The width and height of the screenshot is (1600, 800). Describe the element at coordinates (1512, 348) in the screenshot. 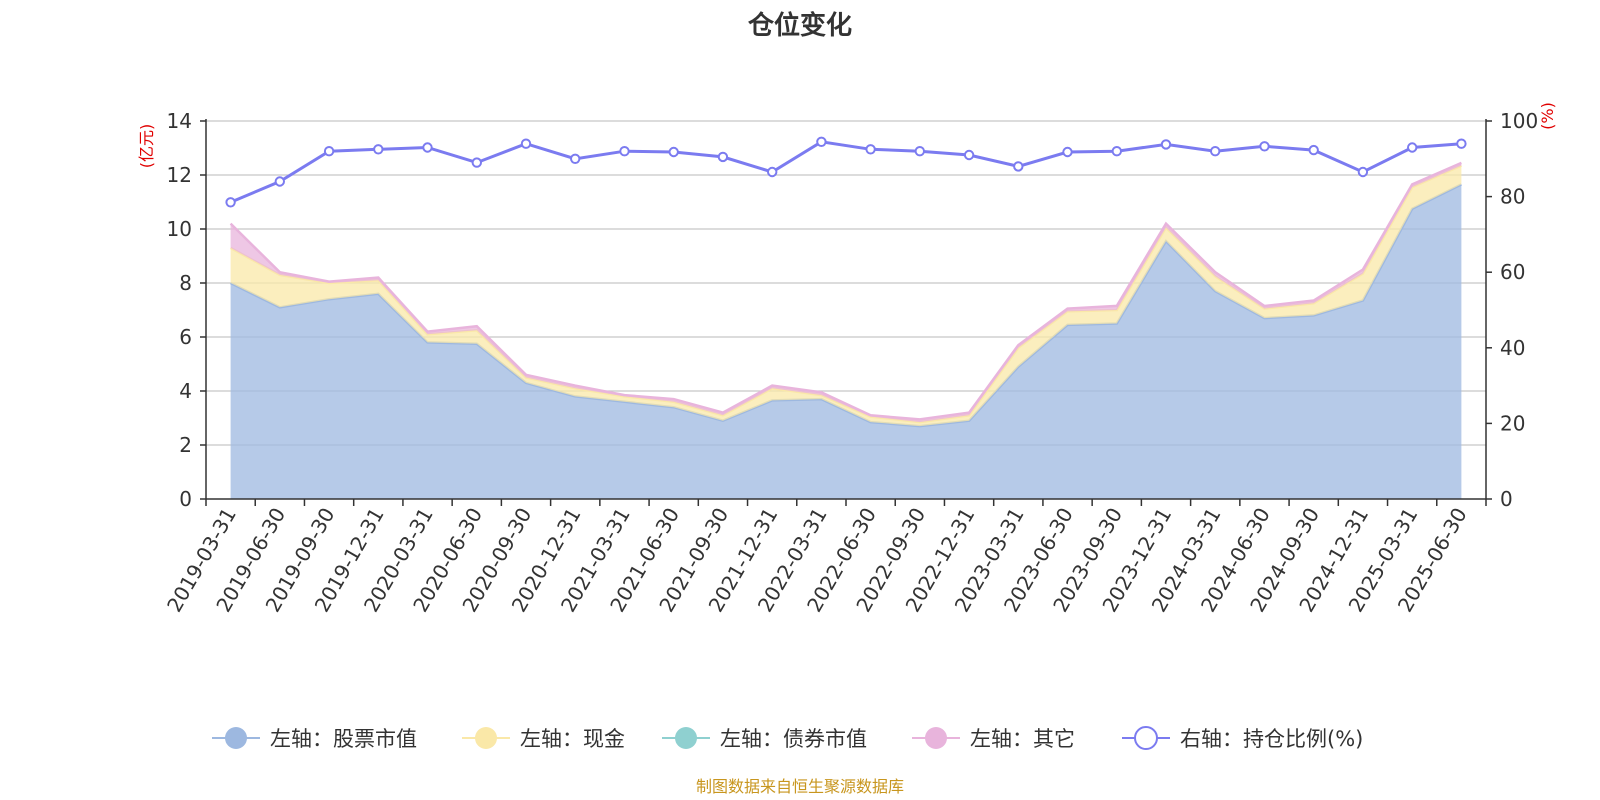

I see `right-tick-label: 40` at that location.